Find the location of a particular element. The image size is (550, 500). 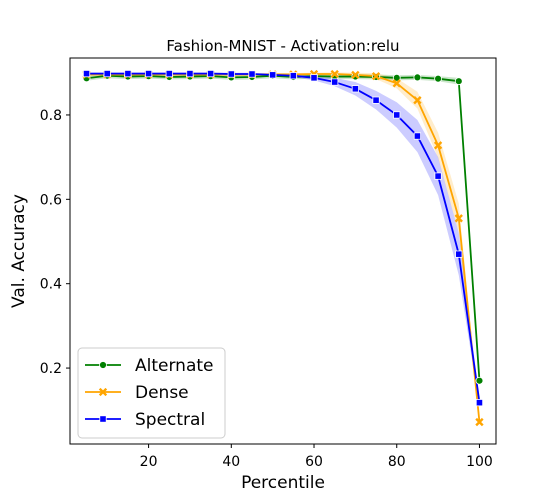

y-tick-label: 0.8 is located at coordinates (51, 116).